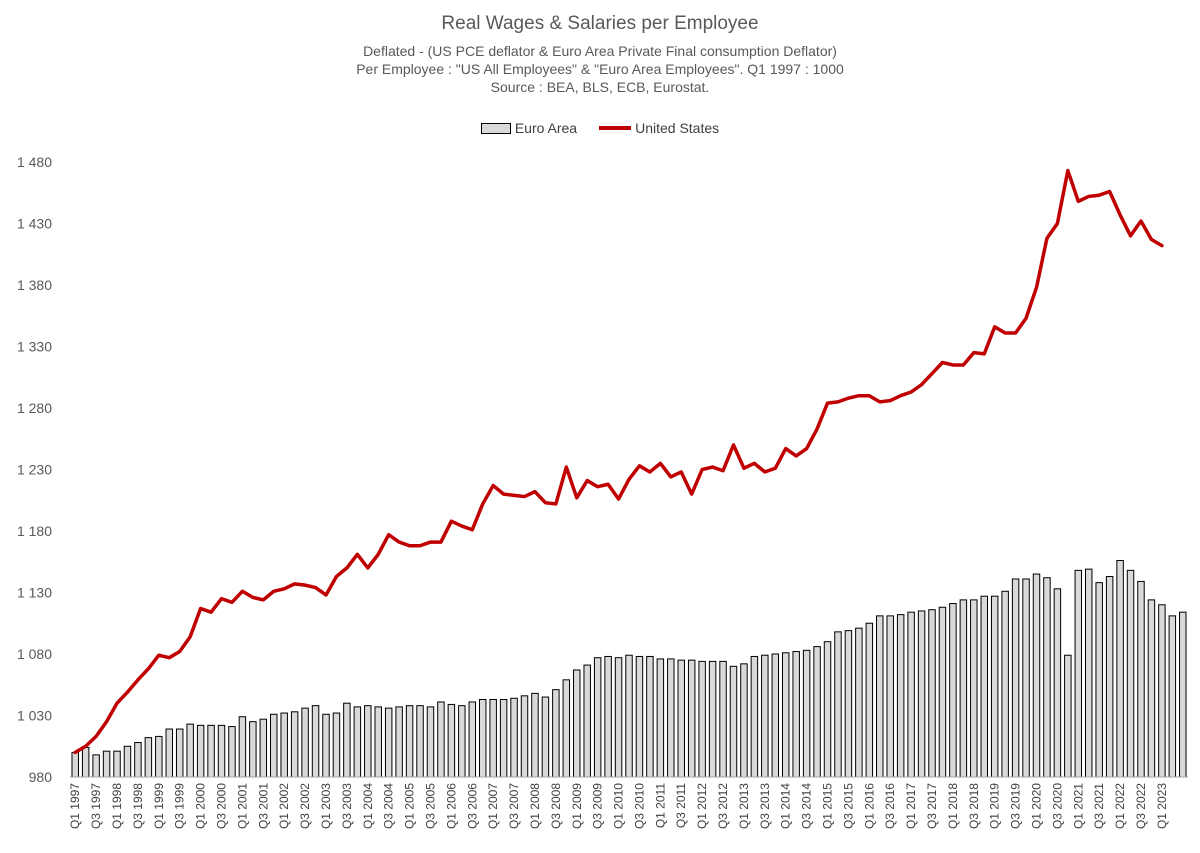 Image resolution: width=1200 pixels, height=853 pixels. I want to click on x-tick-label: Q3 2008, so click(556, 806).